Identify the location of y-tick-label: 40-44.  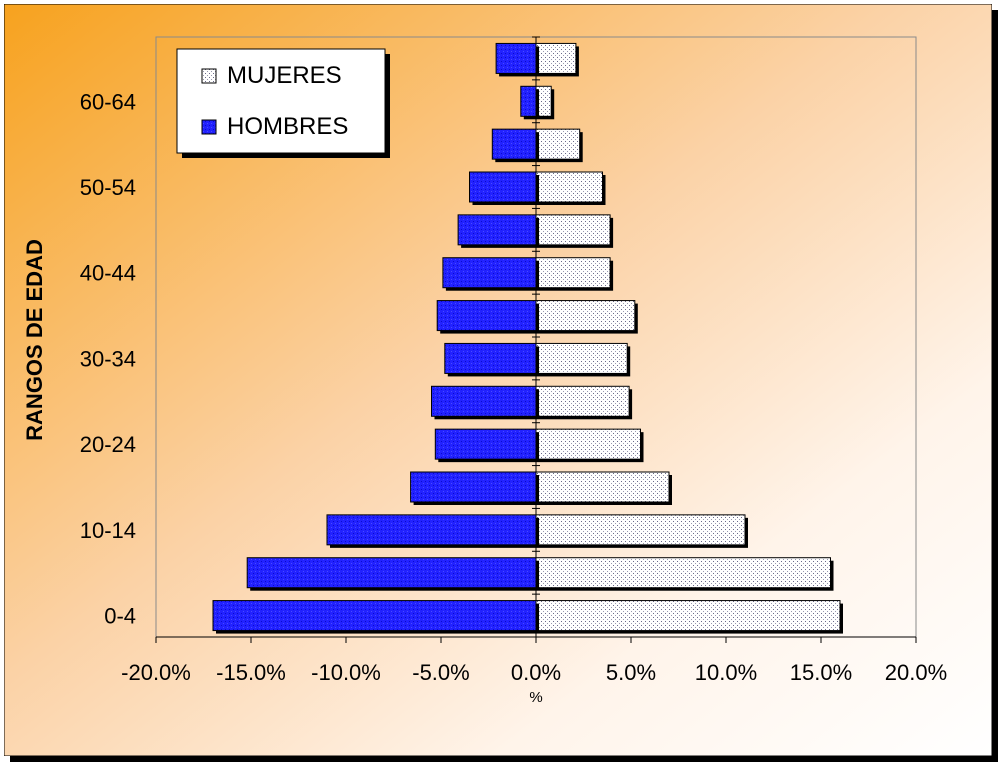
(108, 273).